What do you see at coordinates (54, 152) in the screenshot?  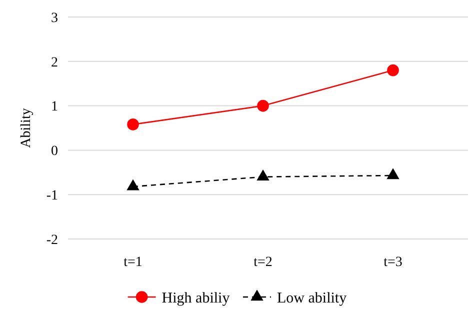 I see `y-tick-label: 0` at bounding box center [54, 152].